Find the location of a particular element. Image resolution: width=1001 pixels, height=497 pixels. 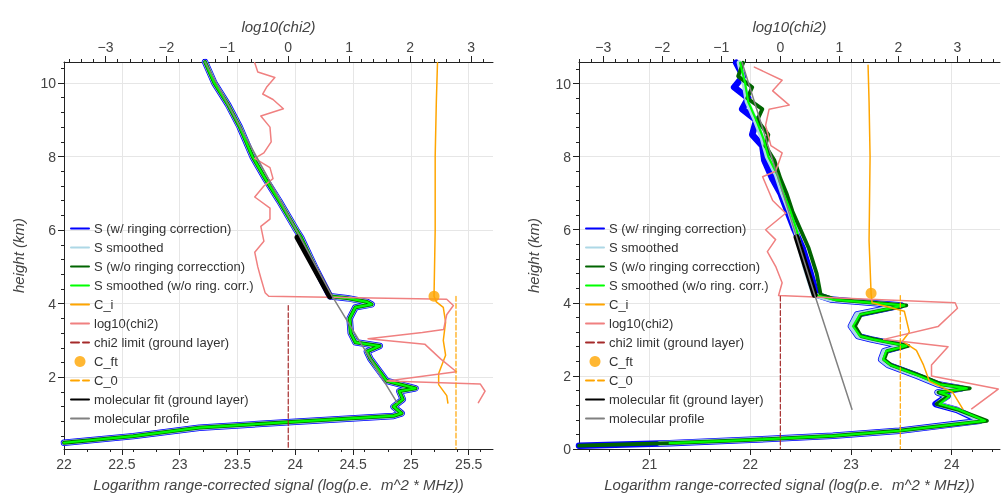

x-tick-label: 21 is located at coordinates (649, 464).